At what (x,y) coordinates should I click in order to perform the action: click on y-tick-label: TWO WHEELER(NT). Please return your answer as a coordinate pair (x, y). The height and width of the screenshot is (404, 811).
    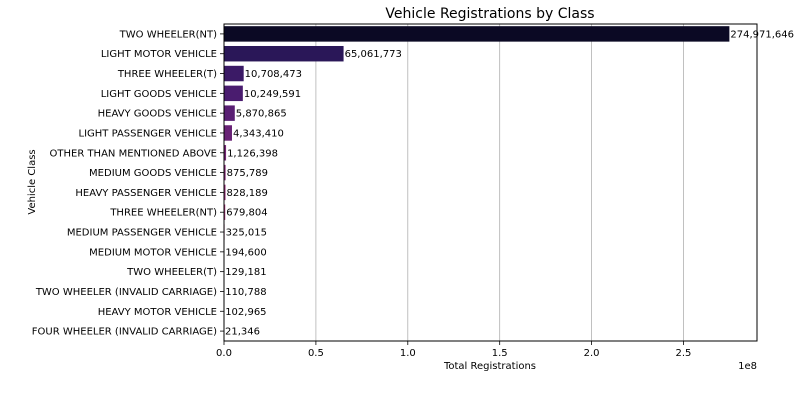
    Looking at the image, I should click on (168, 34).